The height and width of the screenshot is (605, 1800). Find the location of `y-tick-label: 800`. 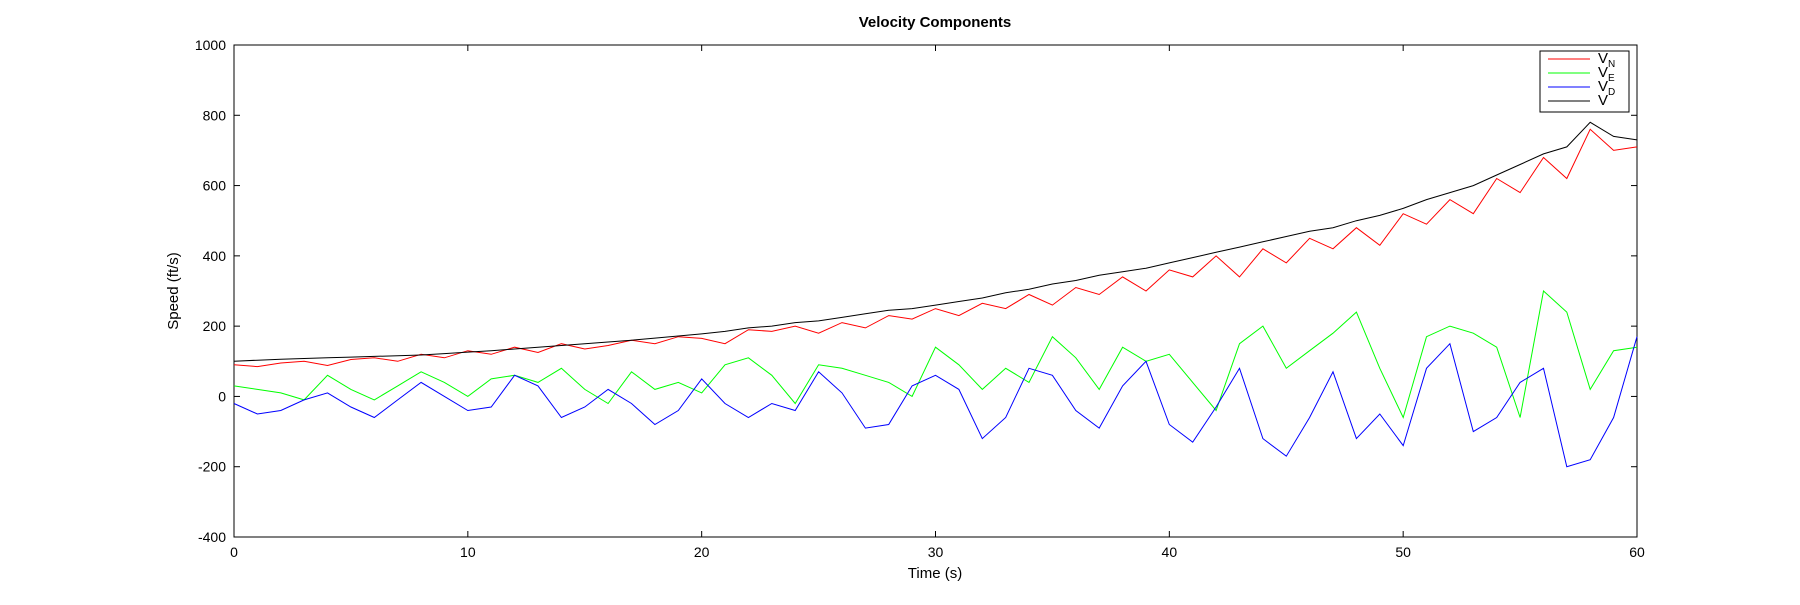

y-tick-label: 800 is located at coordinates (215, 115).